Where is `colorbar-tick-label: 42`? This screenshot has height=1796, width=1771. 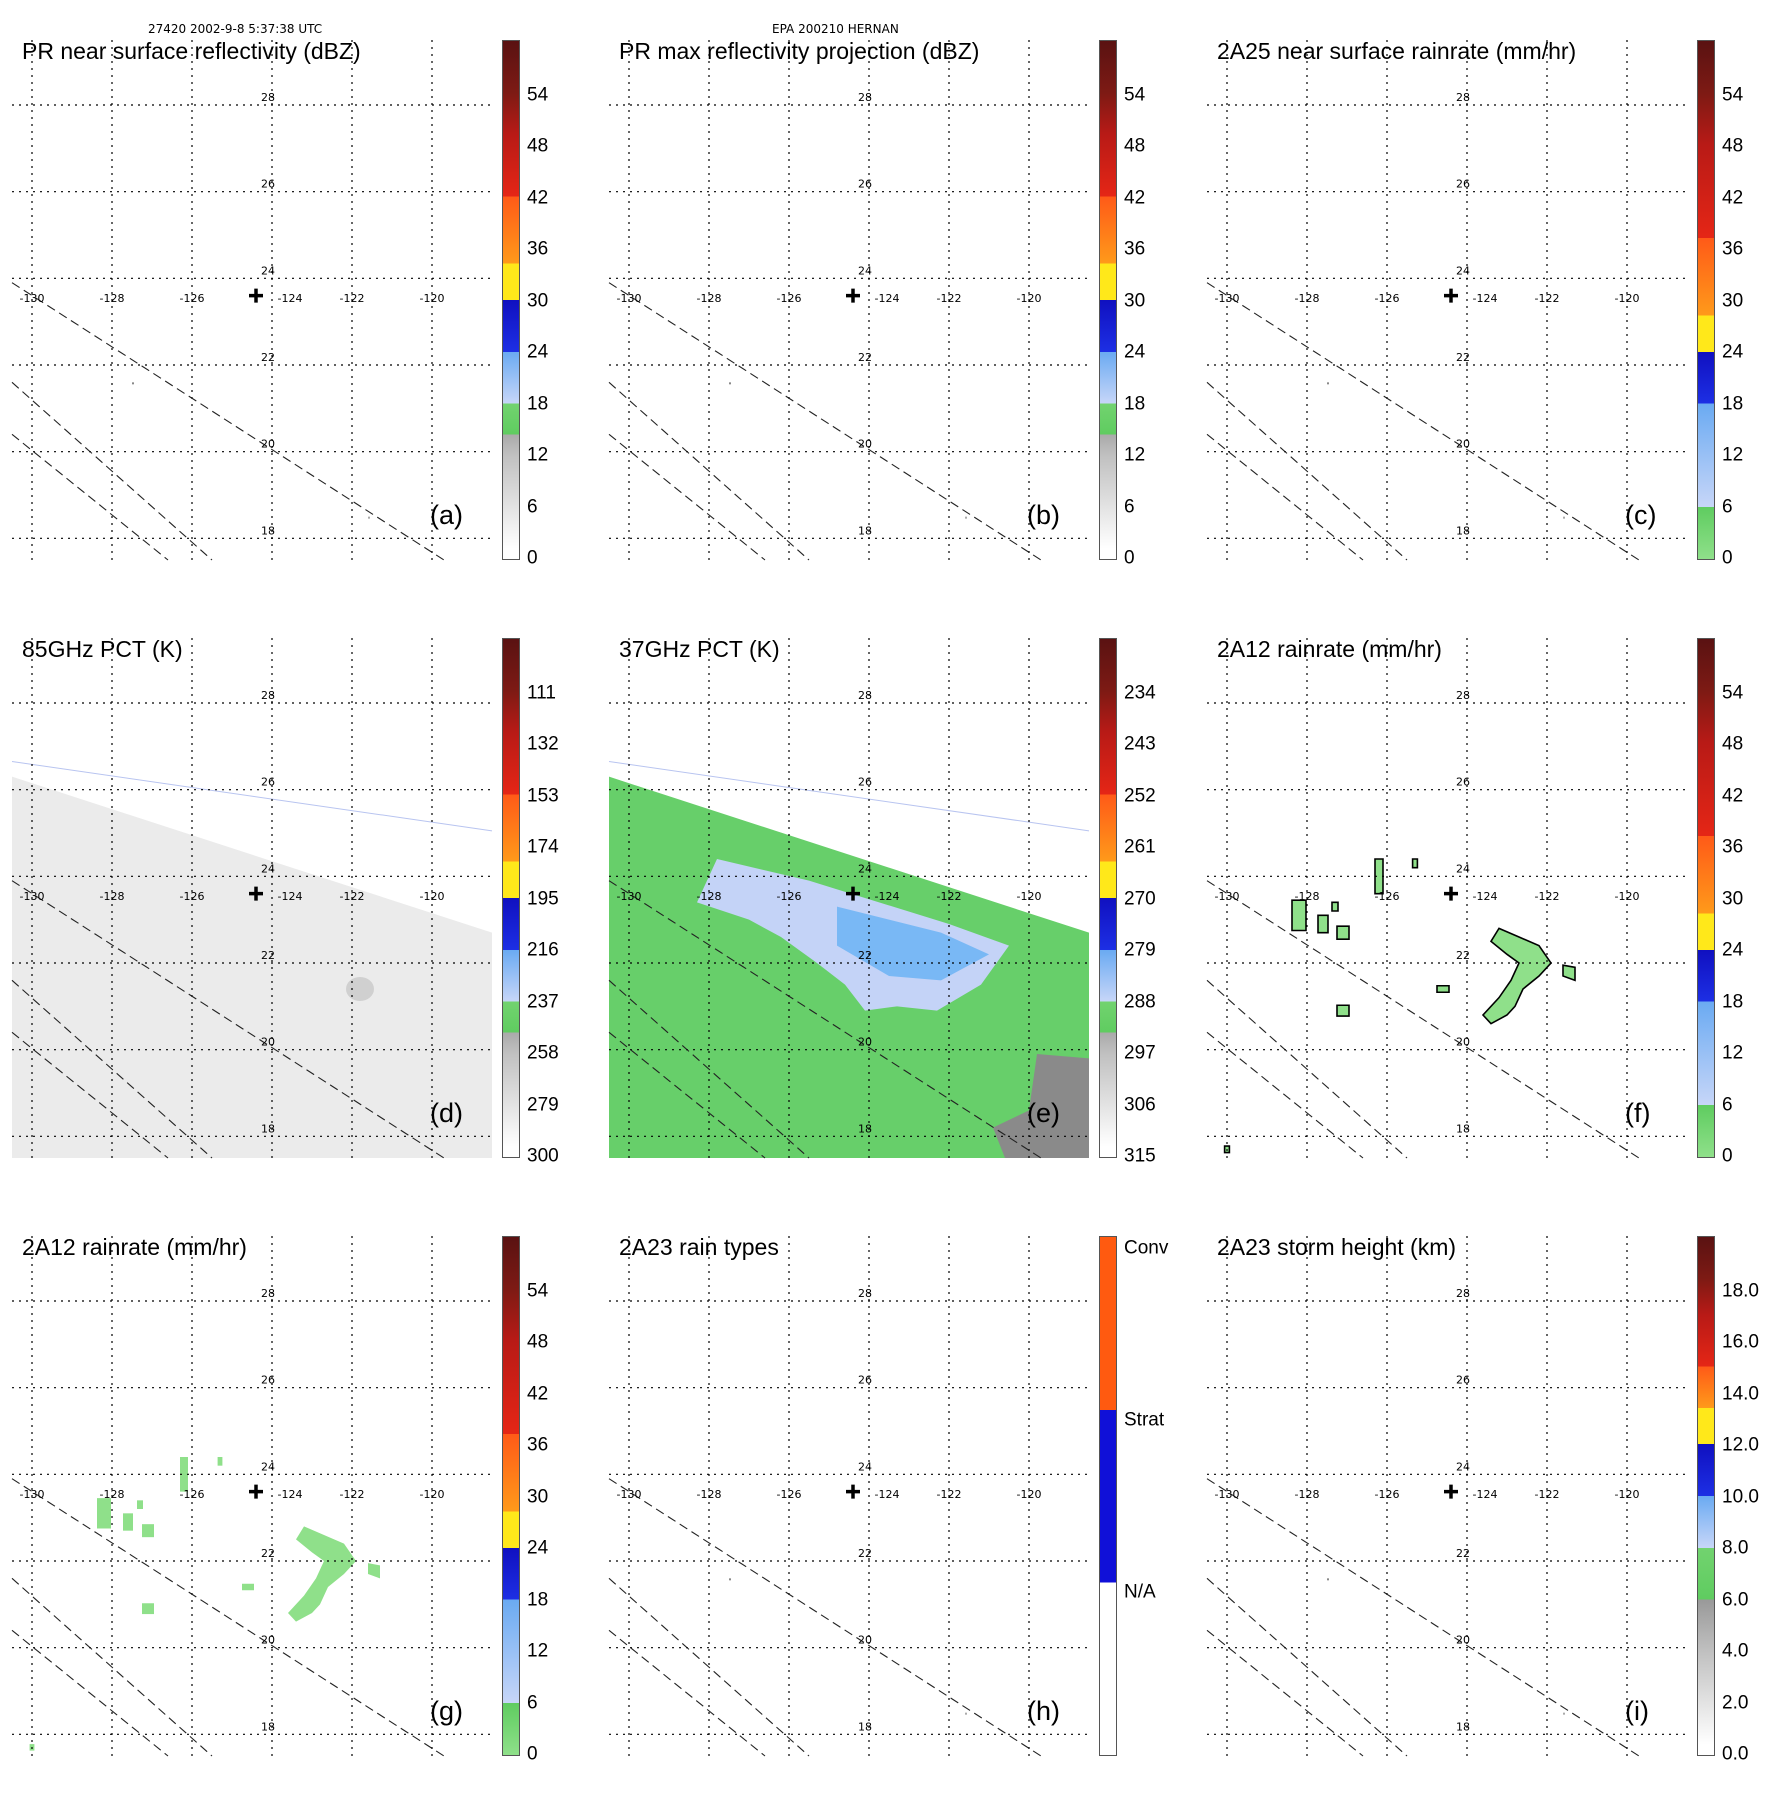 colorbar-tick-label: 42 is located at coordinates (1135, 198).